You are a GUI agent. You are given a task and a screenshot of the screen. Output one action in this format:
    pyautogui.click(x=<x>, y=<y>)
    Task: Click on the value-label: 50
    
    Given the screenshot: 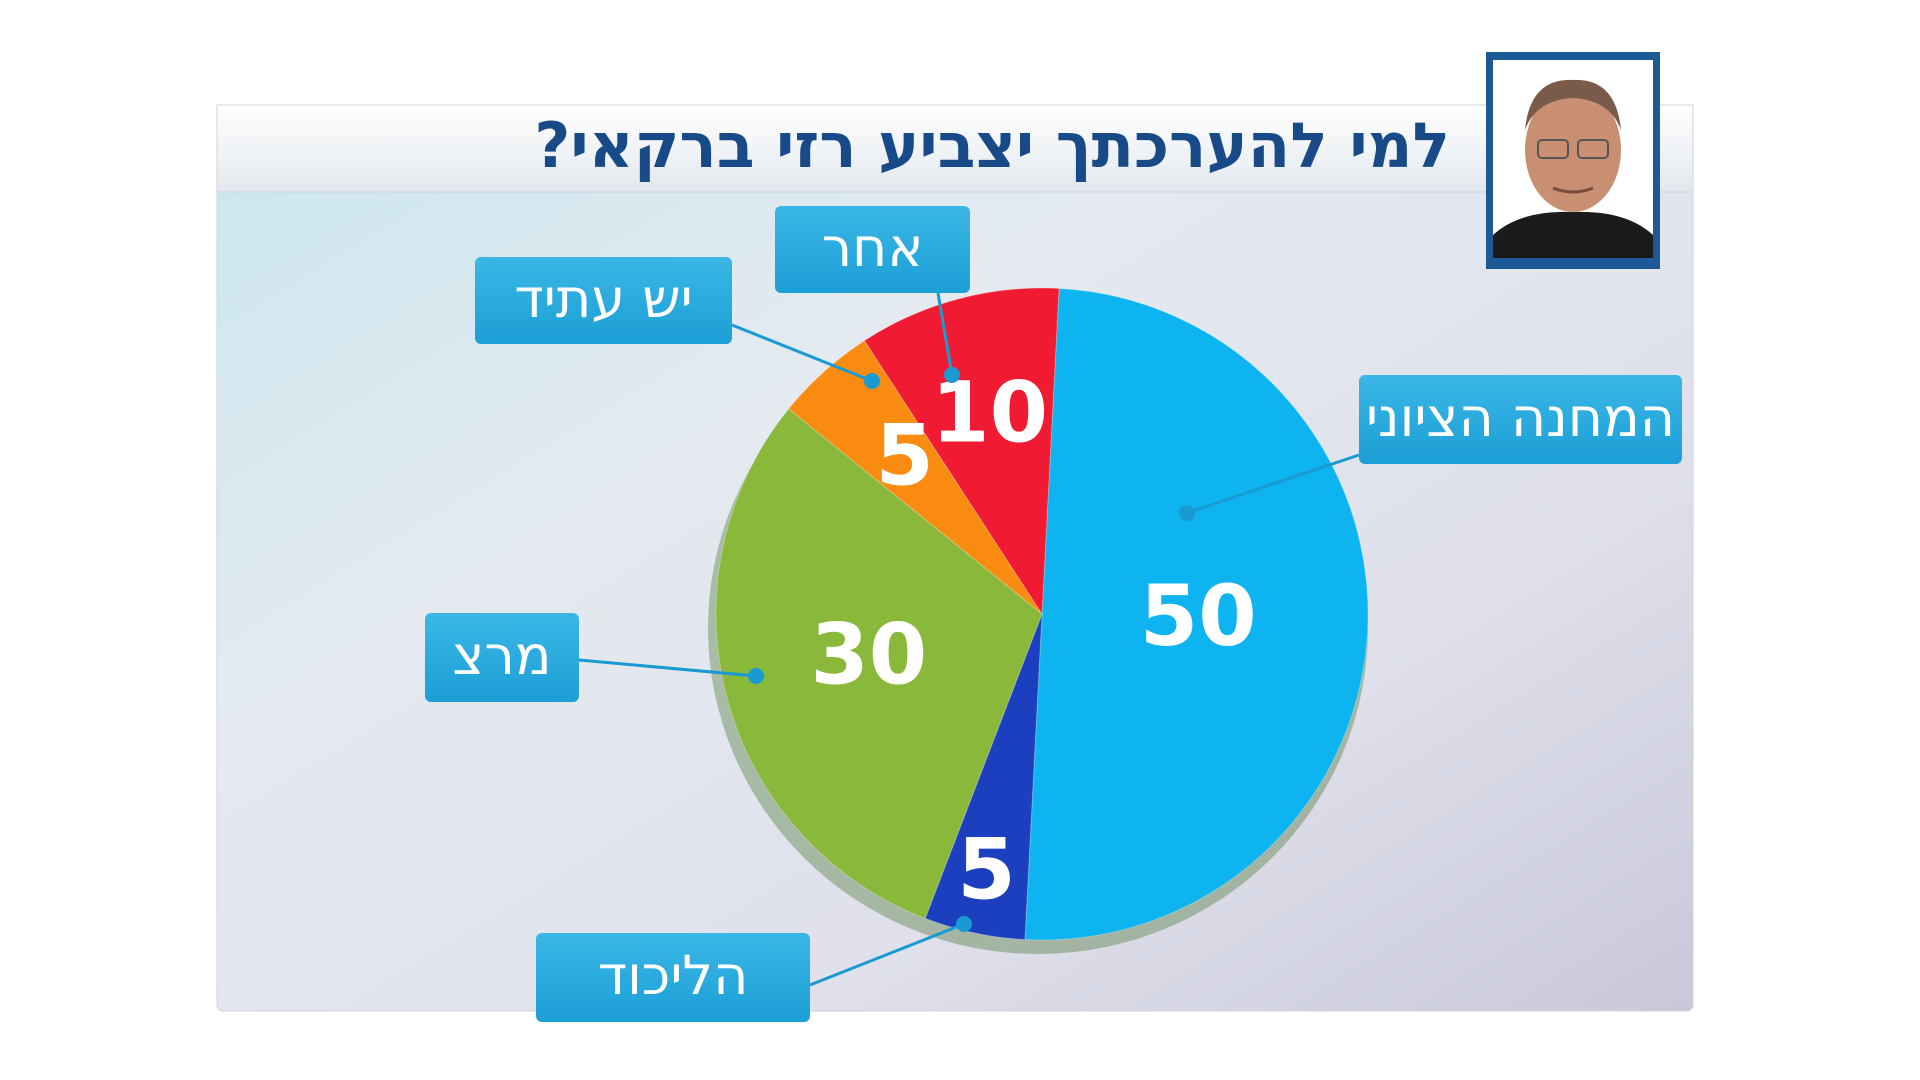 What is the action you would take?
    pyautogui.click(x=1198, y=616)
    